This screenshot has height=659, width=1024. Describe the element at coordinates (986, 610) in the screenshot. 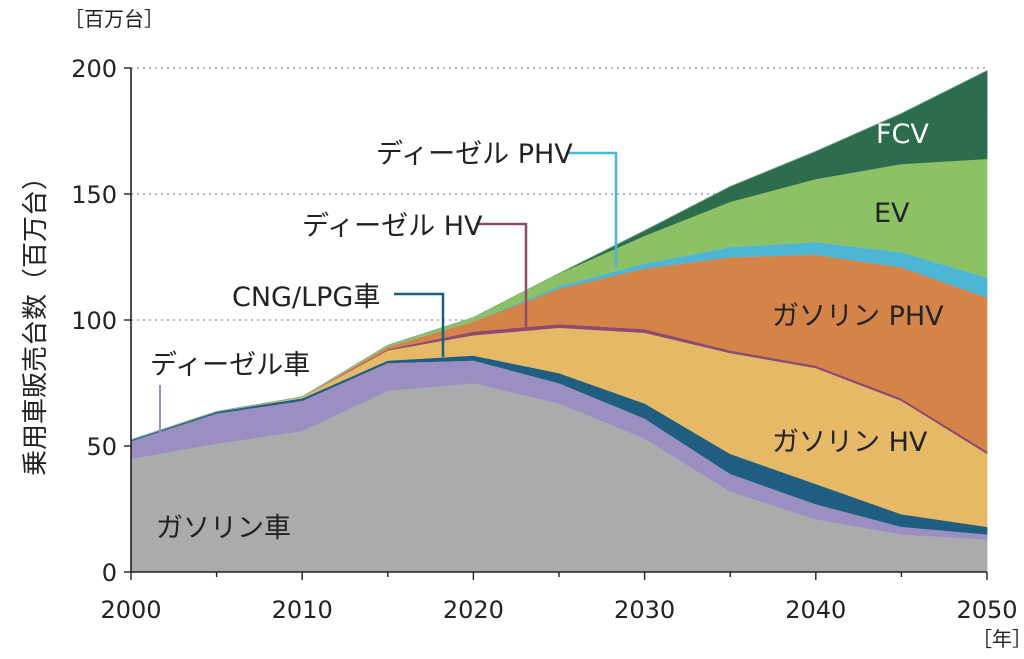

I see `x-tick-label-2050: 2050` at that location.